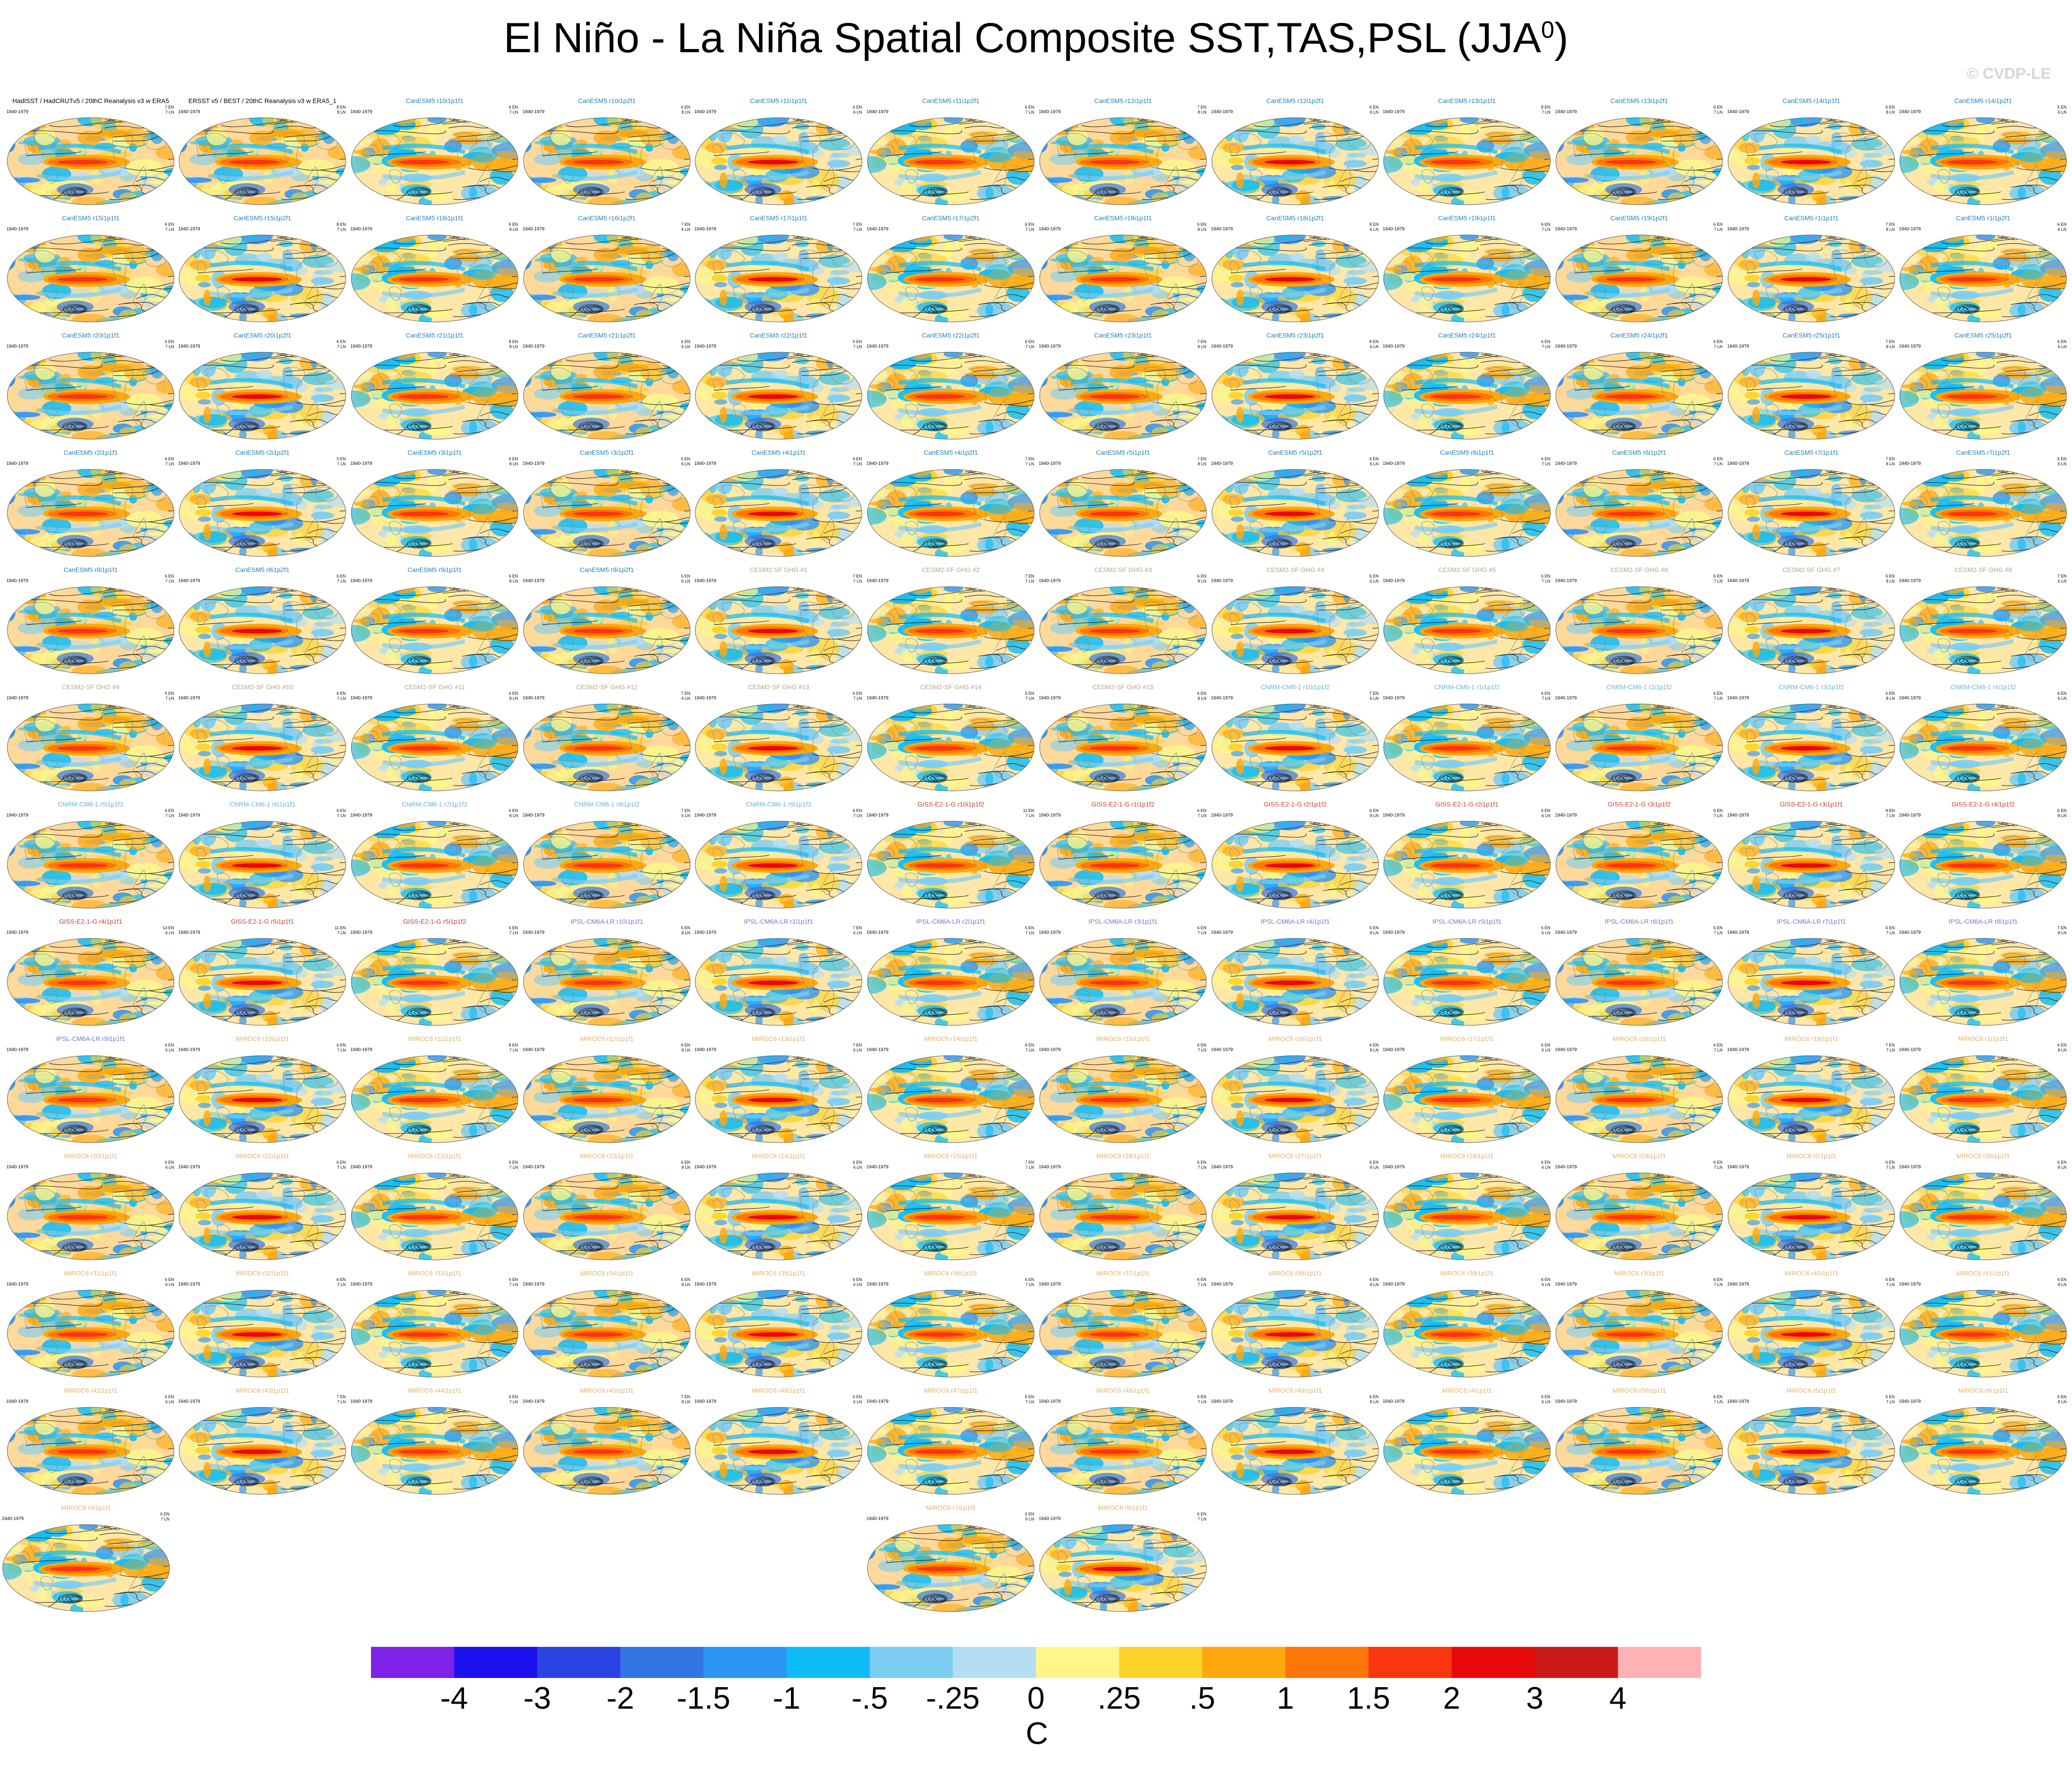  What do you see at coordinates (779, 388) in the screenshot?
I see `map-panel: CanESM5 r22i1p1f1 1940-1979 5 EN 7 LN` at bounding box center [779, 388].